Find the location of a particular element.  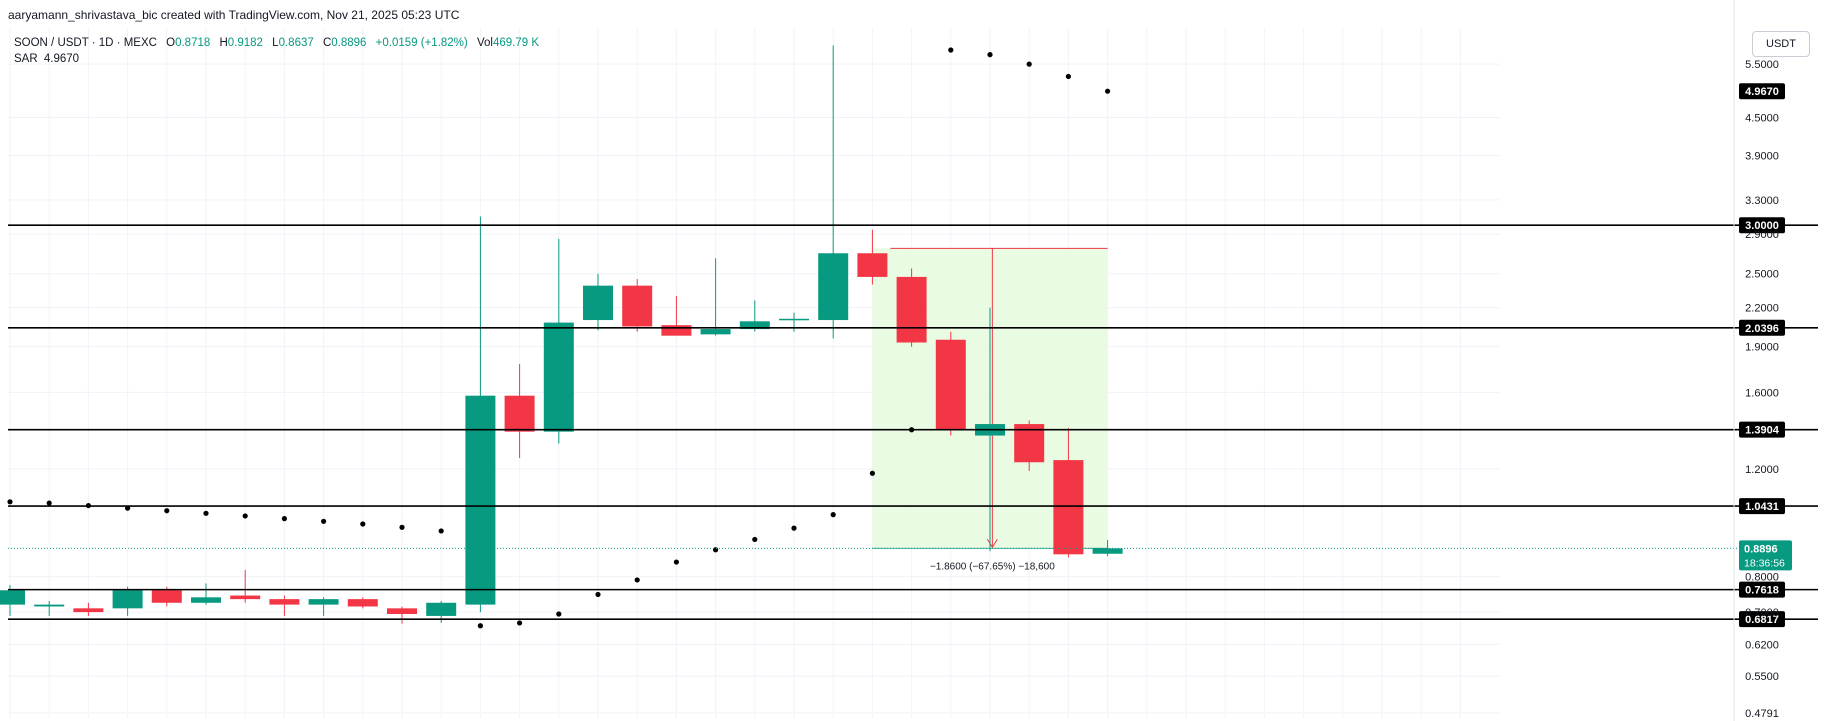

level-tag-label: 1.0431 is located at coordinates (1762, 507).